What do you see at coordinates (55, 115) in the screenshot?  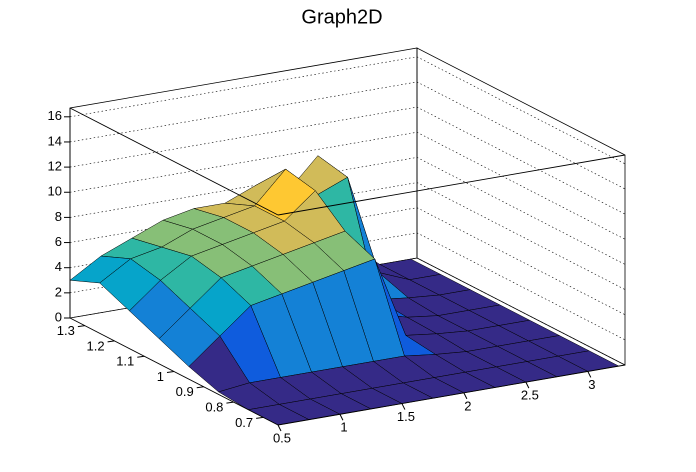 I see `z-tick-label: 16` at bounding box center [55, 115].